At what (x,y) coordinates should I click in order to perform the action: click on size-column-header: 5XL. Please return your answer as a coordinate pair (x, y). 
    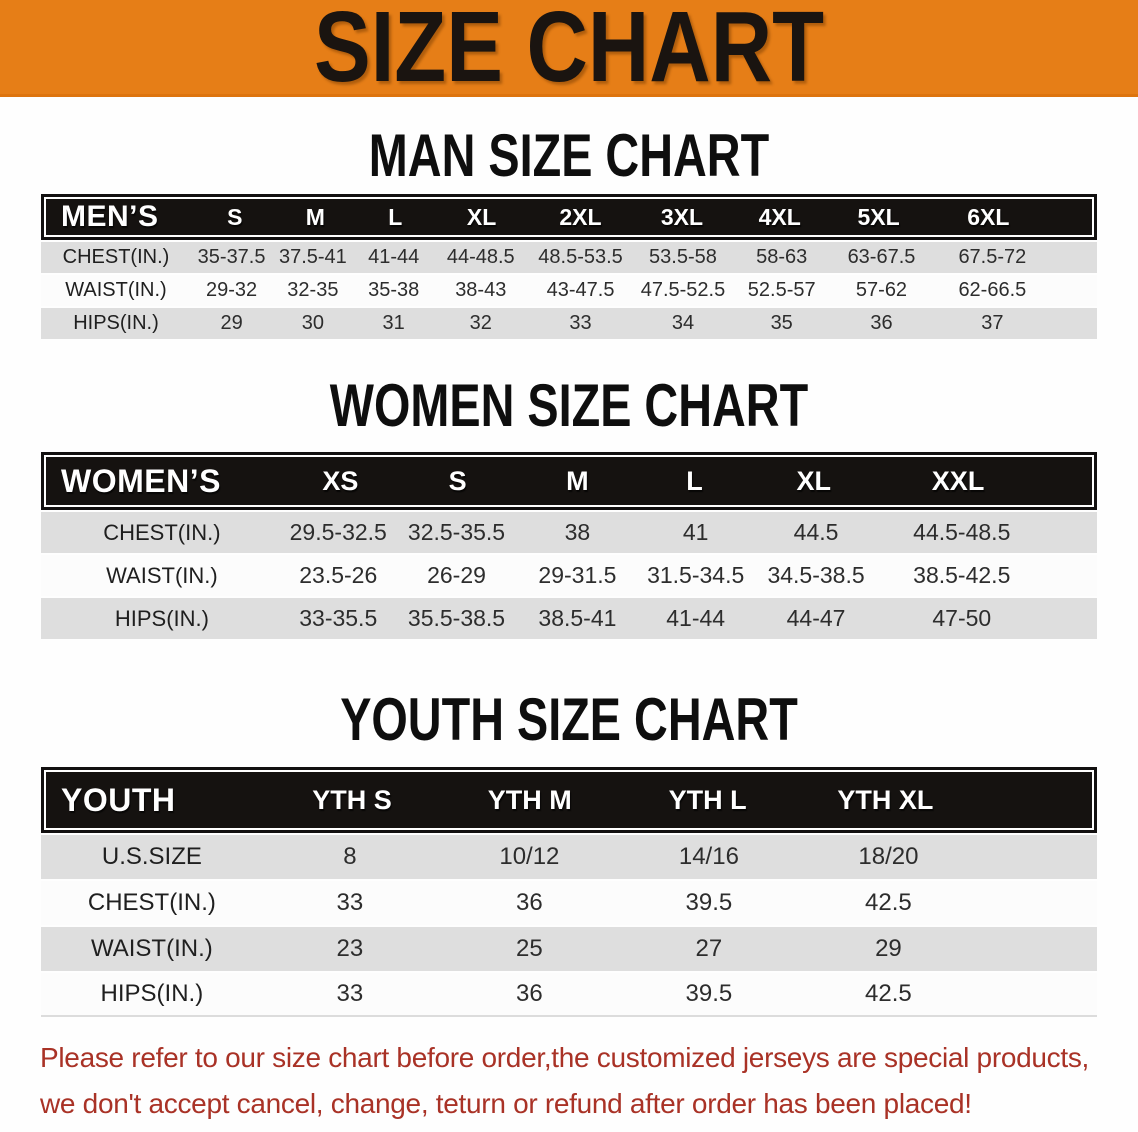
    Looking at the image, I should click on (878, 216).